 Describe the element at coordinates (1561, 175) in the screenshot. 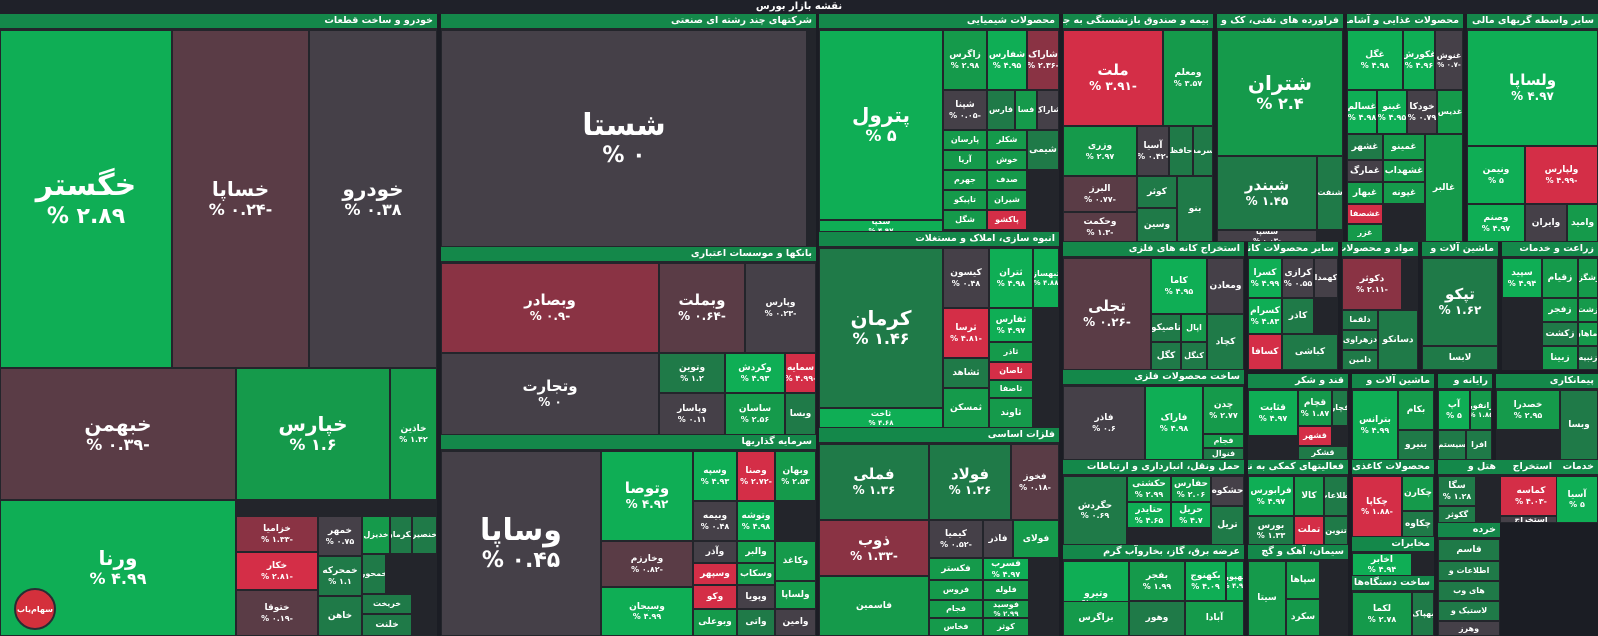

I see `stock-tile: ولپارس -۴.۹۹ %` at that location.